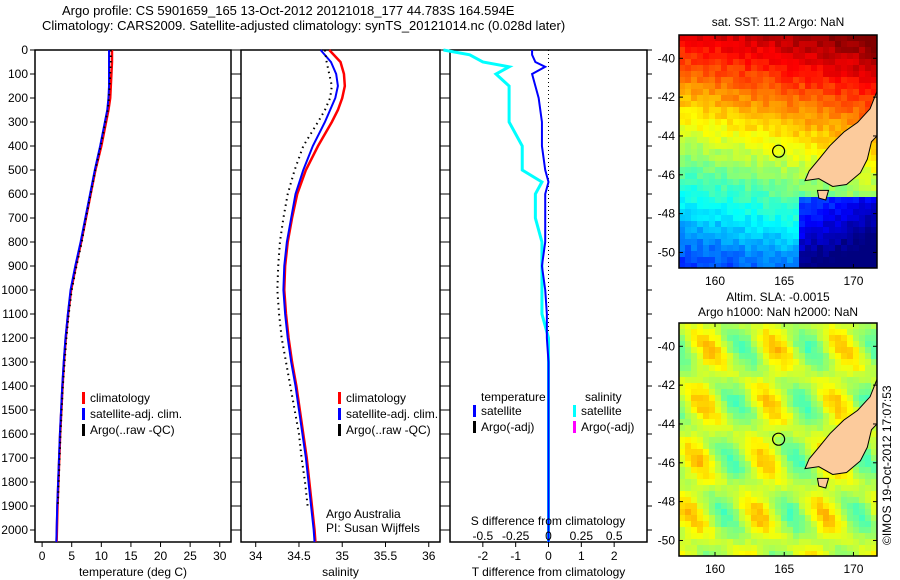 This screenshot has height=580, width=900. I want to click on x-tick-label: 34.5, so click(299, 556).